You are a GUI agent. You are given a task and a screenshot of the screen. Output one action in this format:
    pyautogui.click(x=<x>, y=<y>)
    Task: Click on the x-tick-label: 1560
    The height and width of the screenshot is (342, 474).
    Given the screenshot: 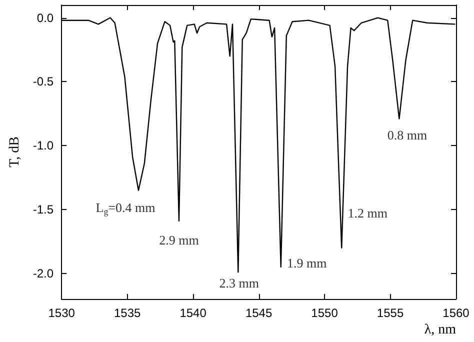 What is the action you would take?
    pyautogui.click(x=456, y=313)
    